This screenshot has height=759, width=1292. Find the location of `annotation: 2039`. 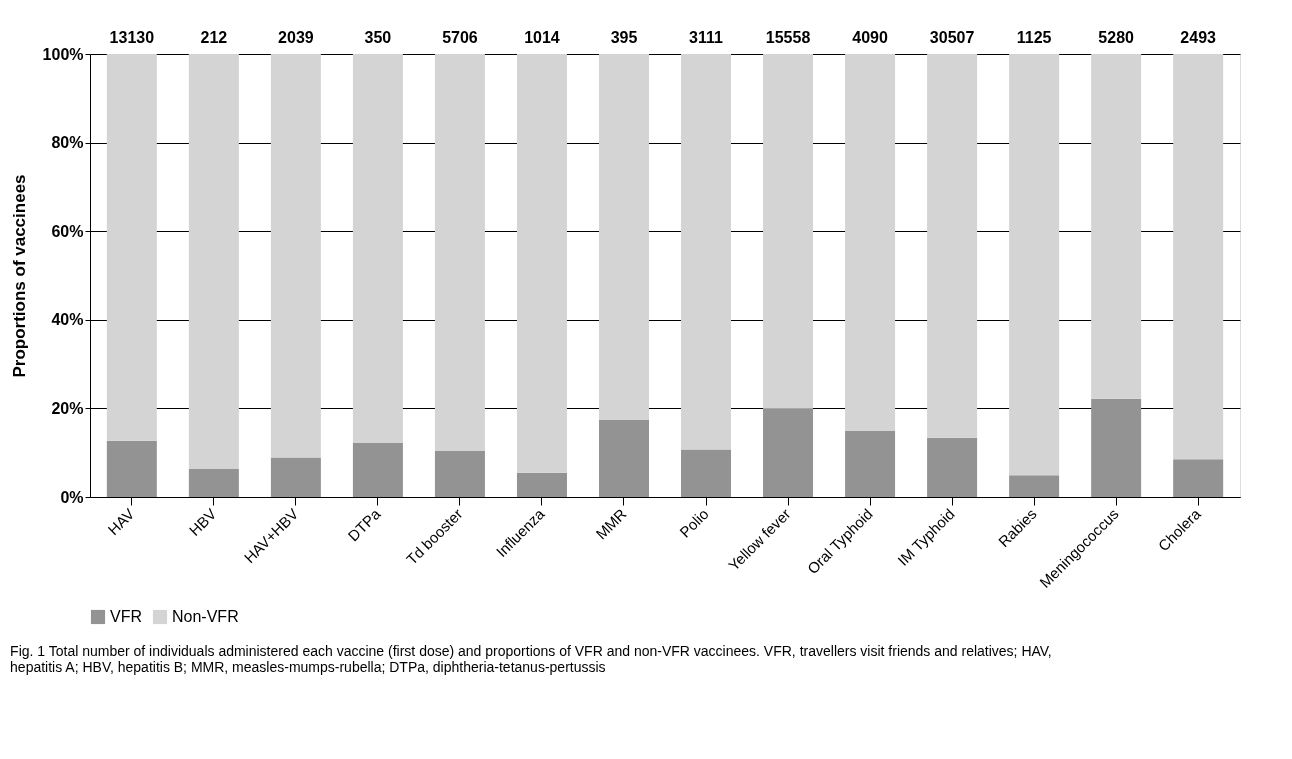

annotation: 2039 is located at coordinates (296, 37).